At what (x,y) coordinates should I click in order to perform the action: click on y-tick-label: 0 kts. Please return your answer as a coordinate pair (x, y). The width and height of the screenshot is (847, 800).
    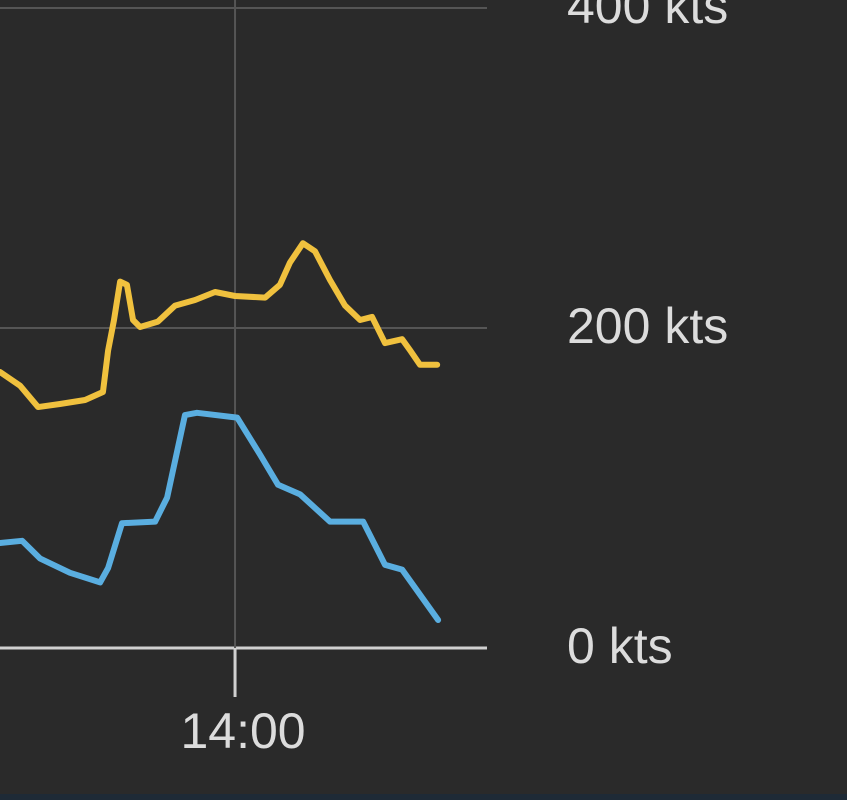
    Looking at the image, I should click on (620, 646).